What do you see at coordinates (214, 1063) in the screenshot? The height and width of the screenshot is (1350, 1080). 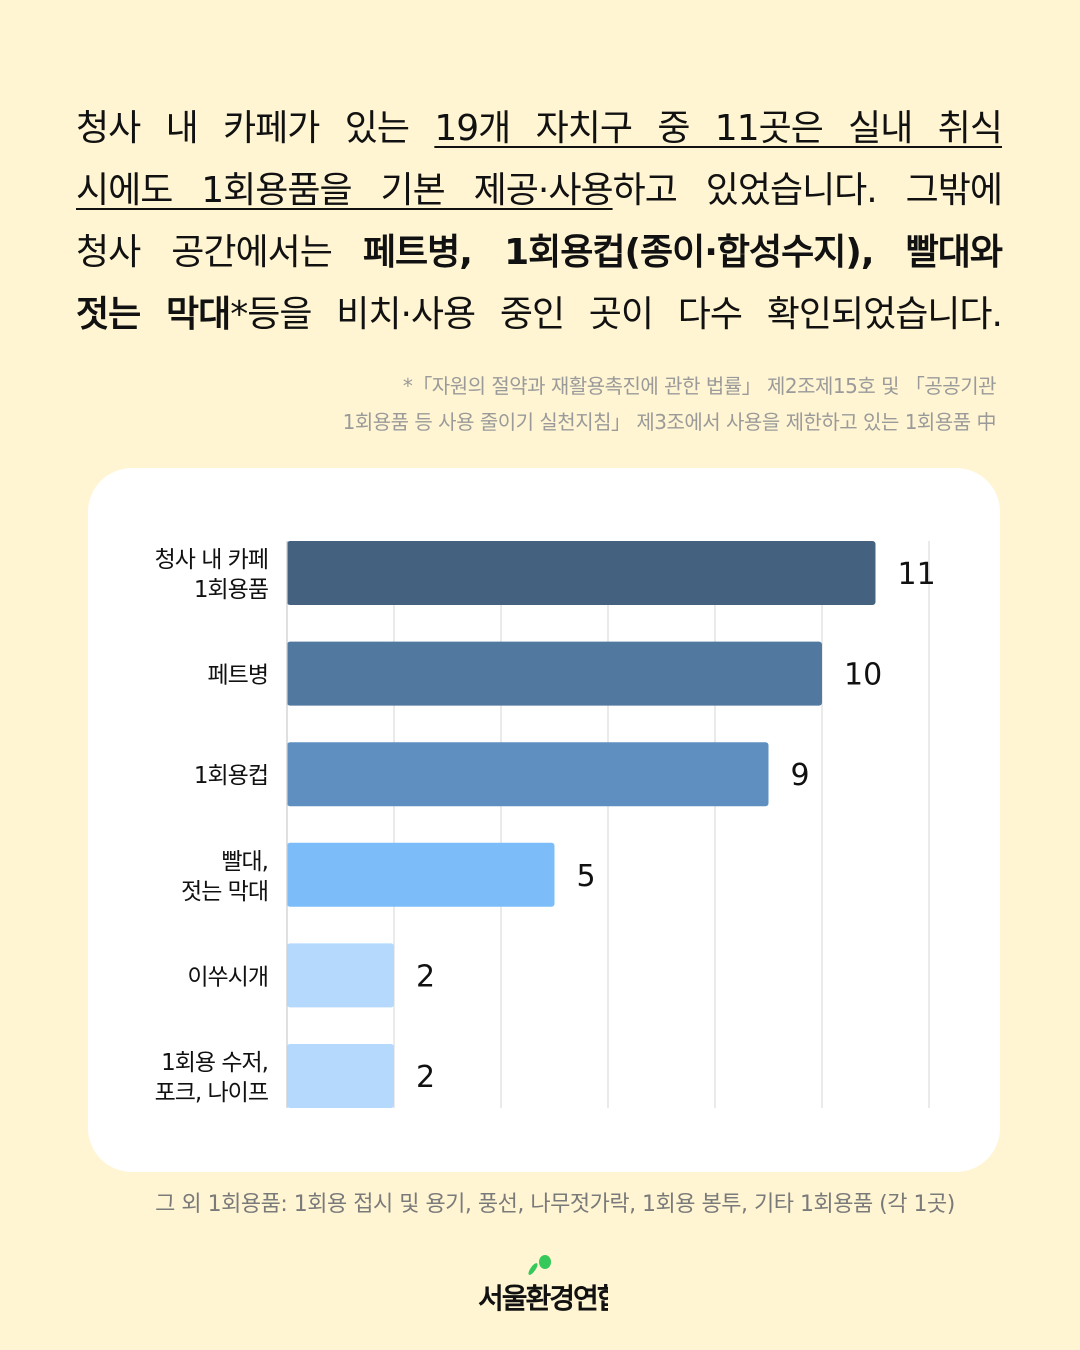 I see `category-label: 1회용 수저,` at bounding box center [214, 1063].